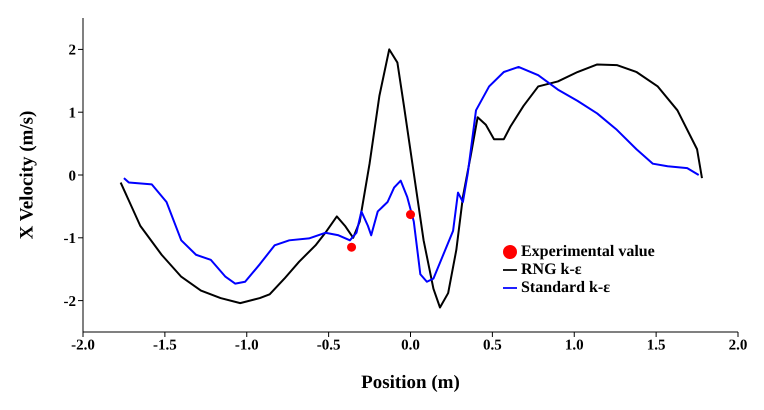 This screenshot has height=410, width=764. What do you see at coordinates (72, 176) in the screenshot?
I see `y-tick-label: 0` at bounding box center [72, 176].